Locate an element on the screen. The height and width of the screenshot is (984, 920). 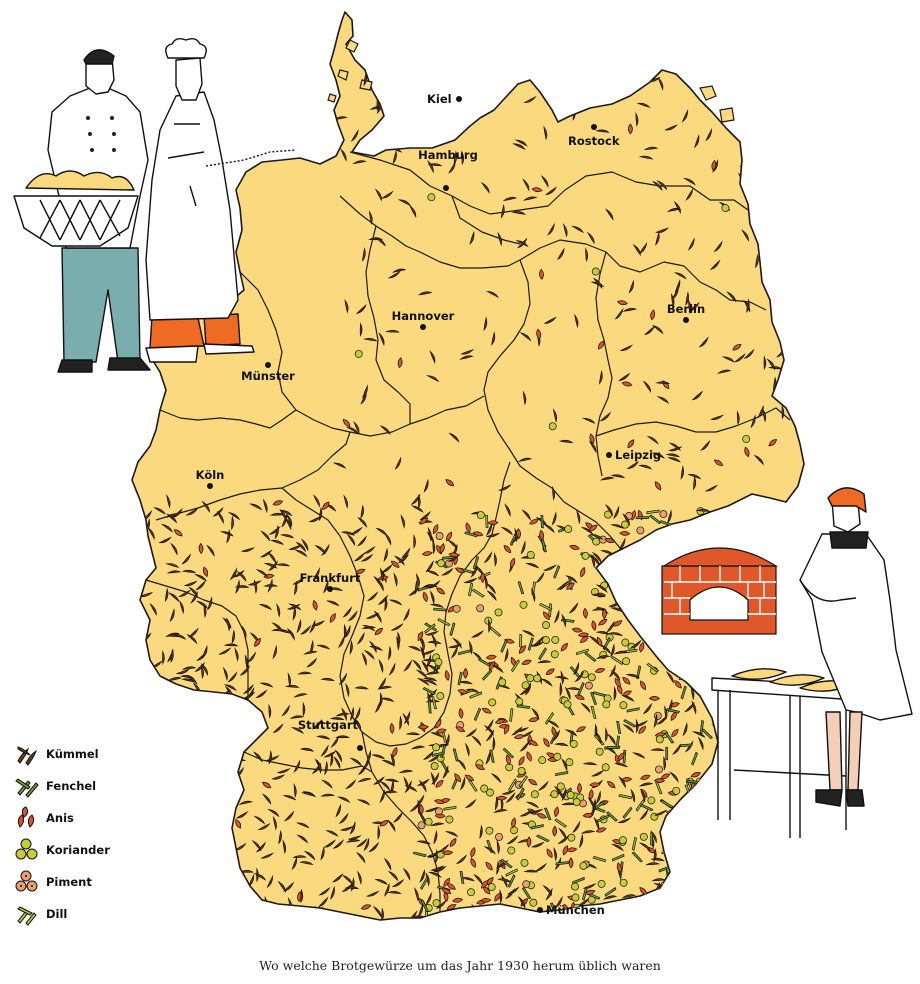
brick-oven-illustration is located at coordinates (720, 591).